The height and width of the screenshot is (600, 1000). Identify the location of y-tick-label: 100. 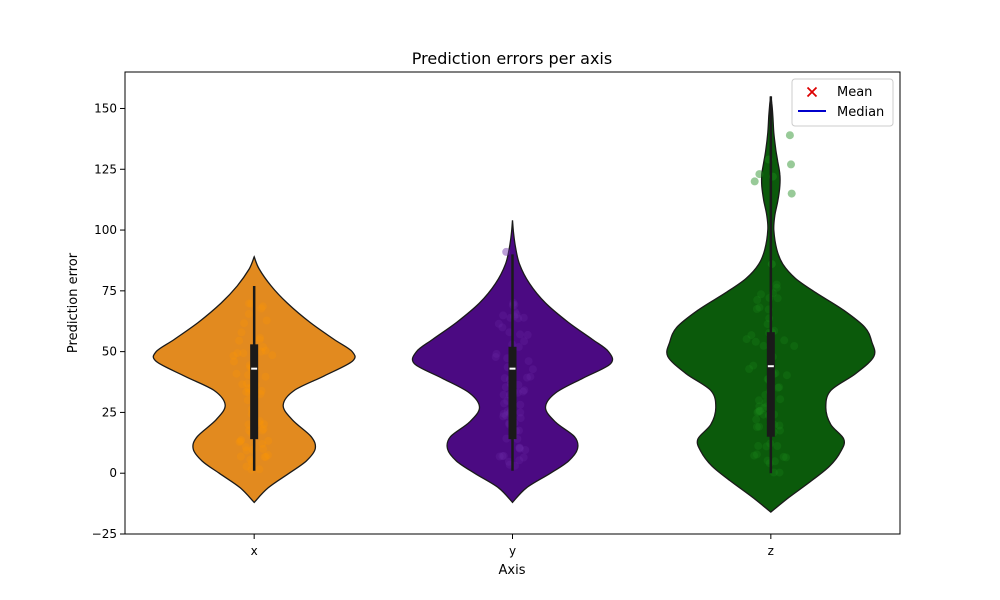
(105, 230).